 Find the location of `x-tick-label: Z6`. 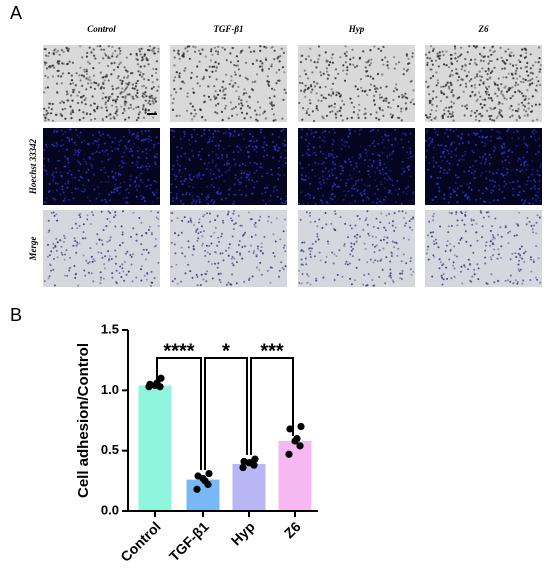

x-tick-label: Z6 is located at coordinates (292, 529).